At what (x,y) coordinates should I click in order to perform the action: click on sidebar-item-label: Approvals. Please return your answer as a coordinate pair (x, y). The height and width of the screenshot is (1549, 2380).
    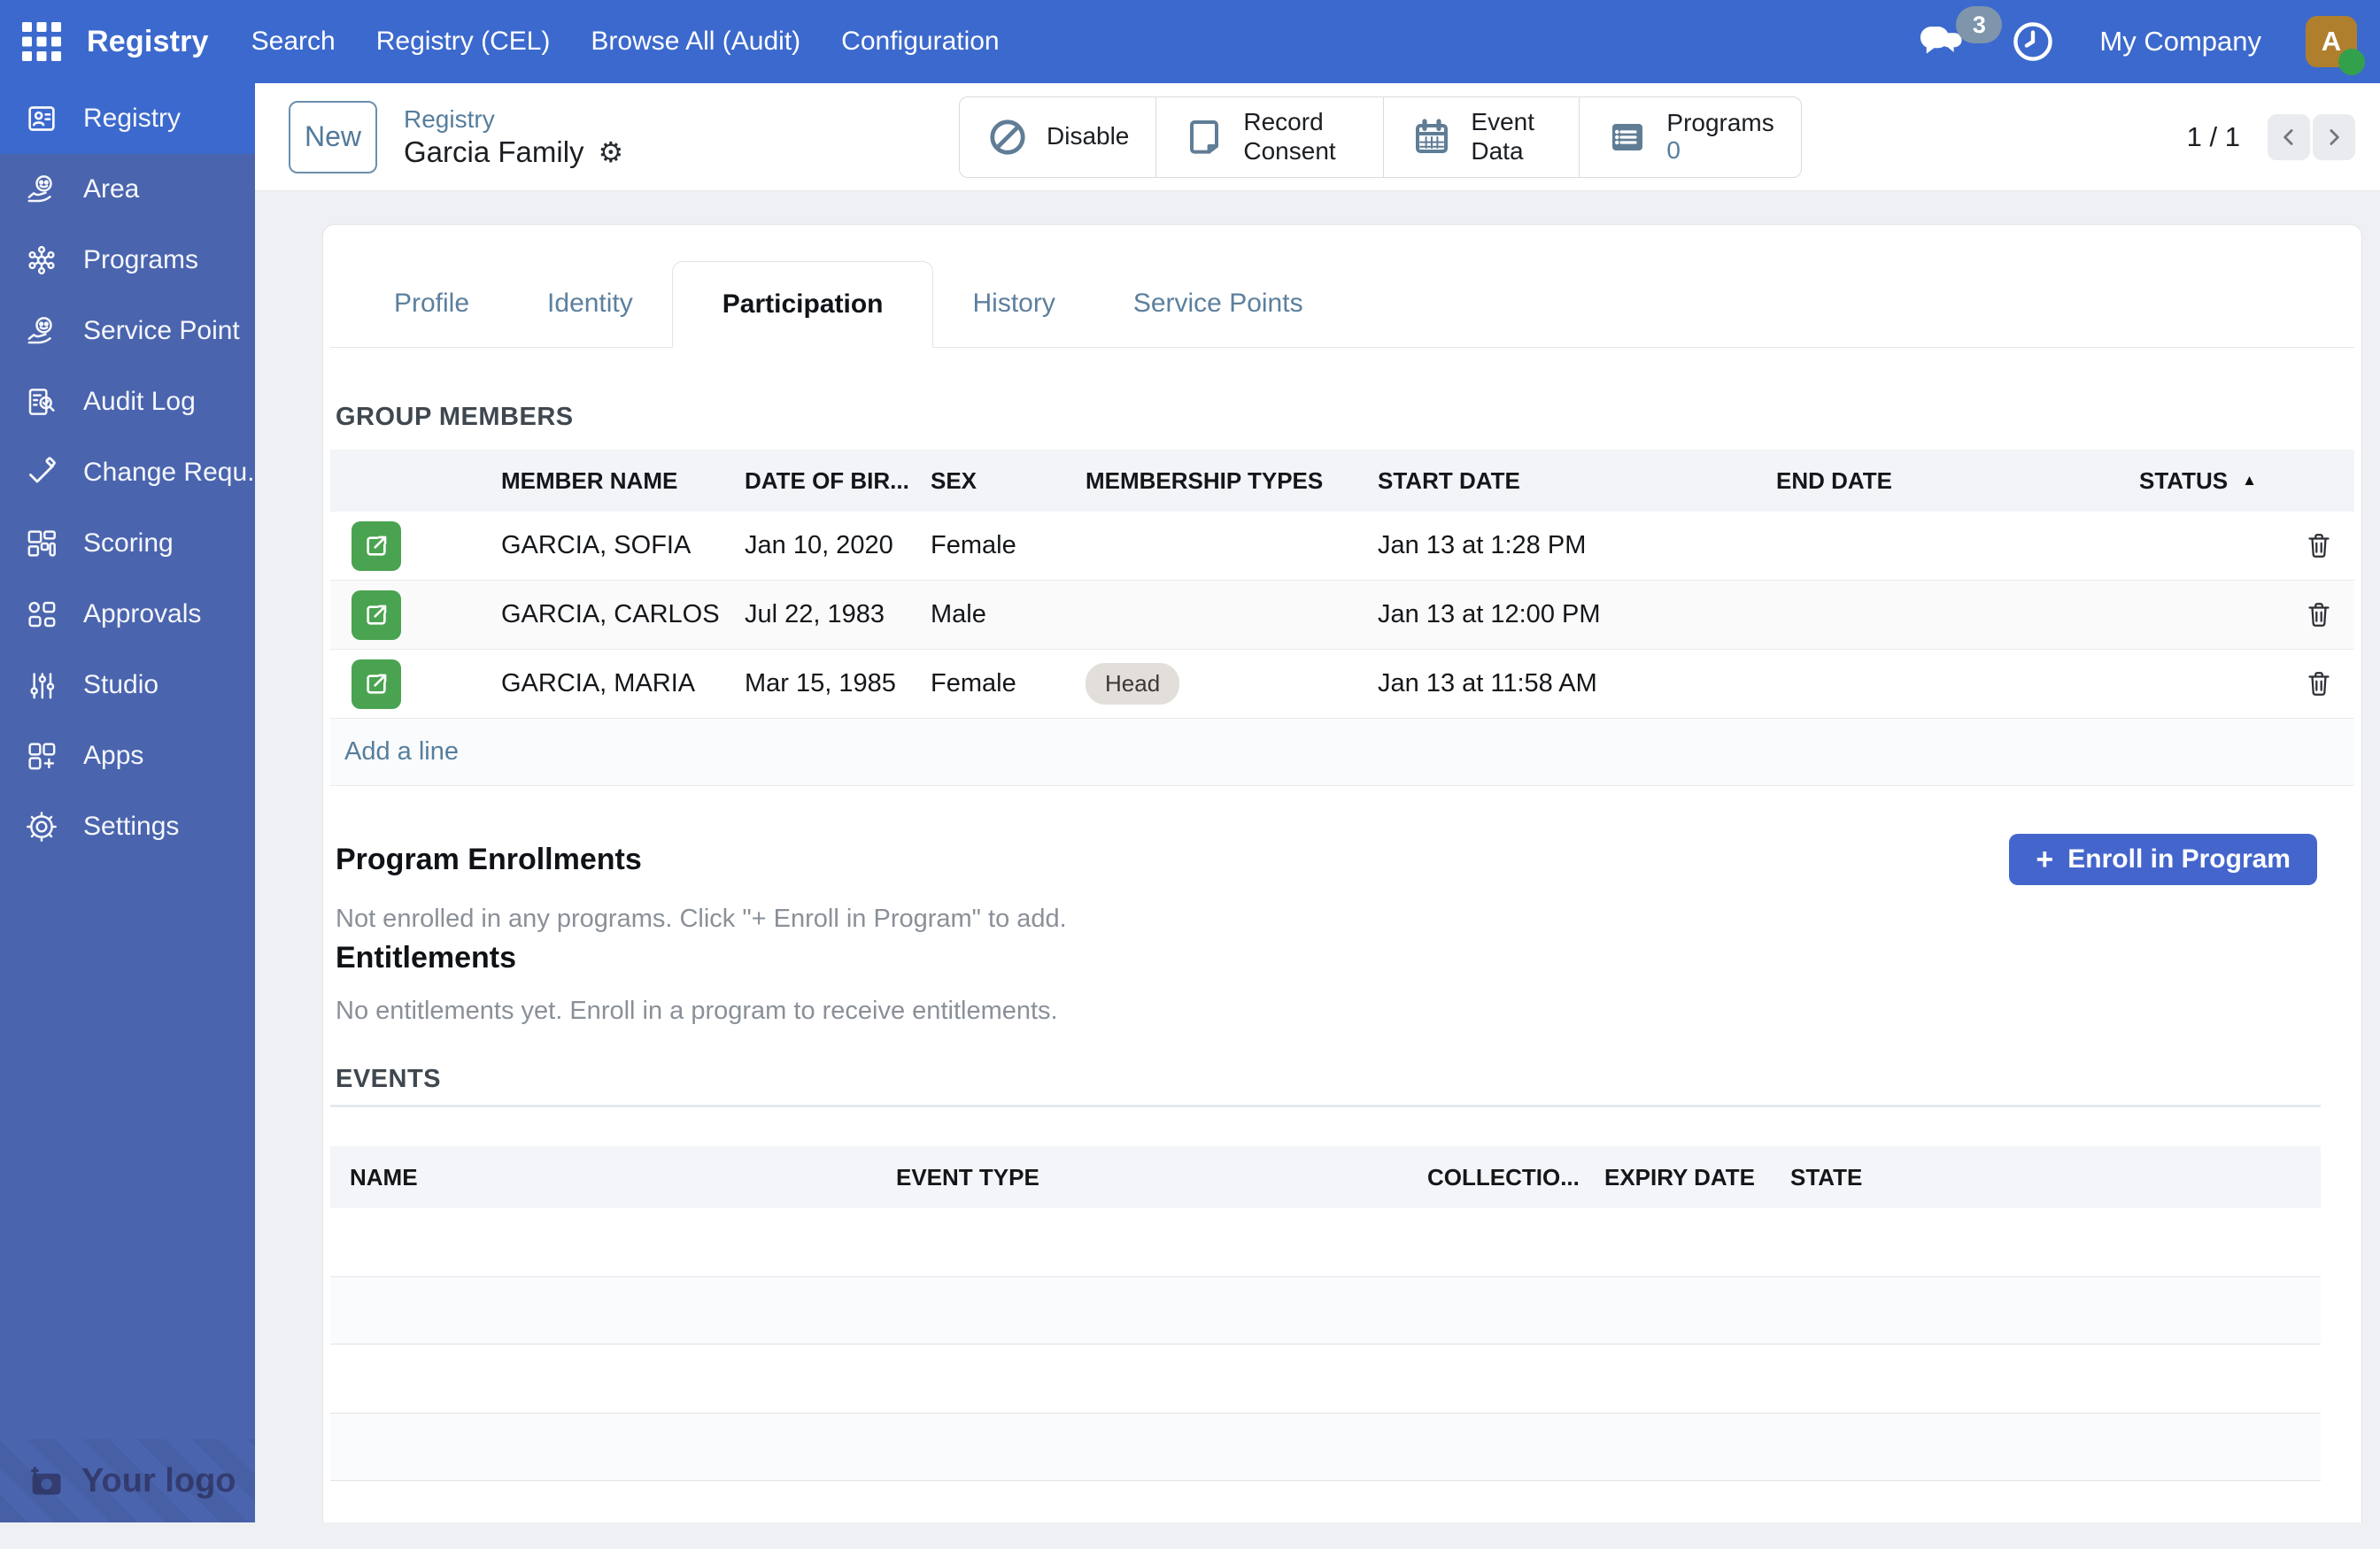
    Looking at the image, I should click on (142, 613).